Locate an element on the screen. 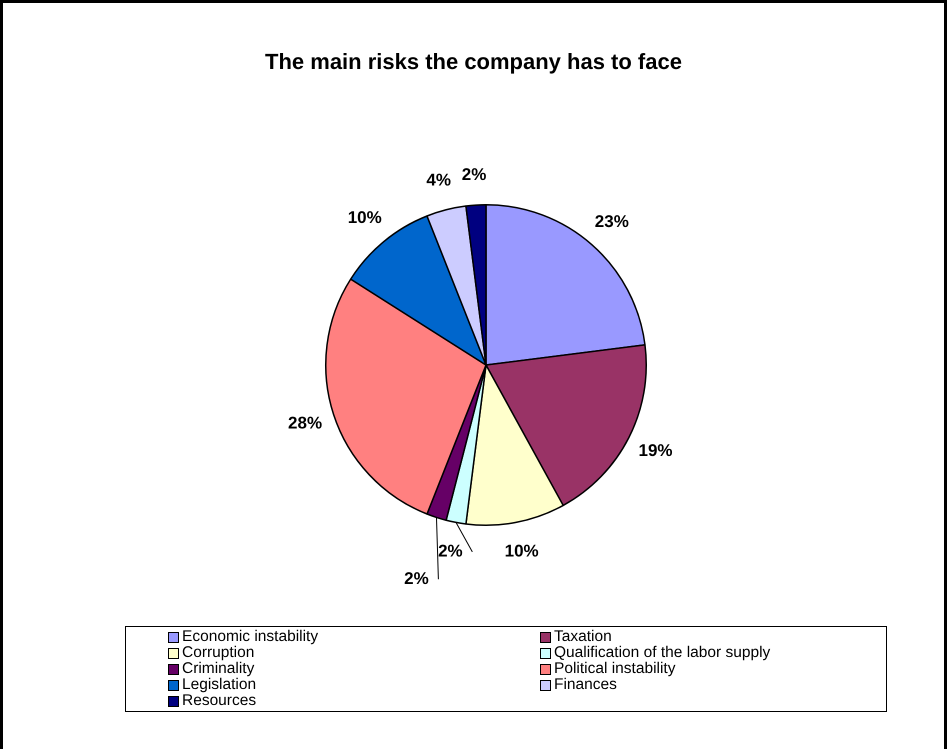 This screenshot has height=749, width=947. legend-label: Finances is located at coordinates (585, 684).